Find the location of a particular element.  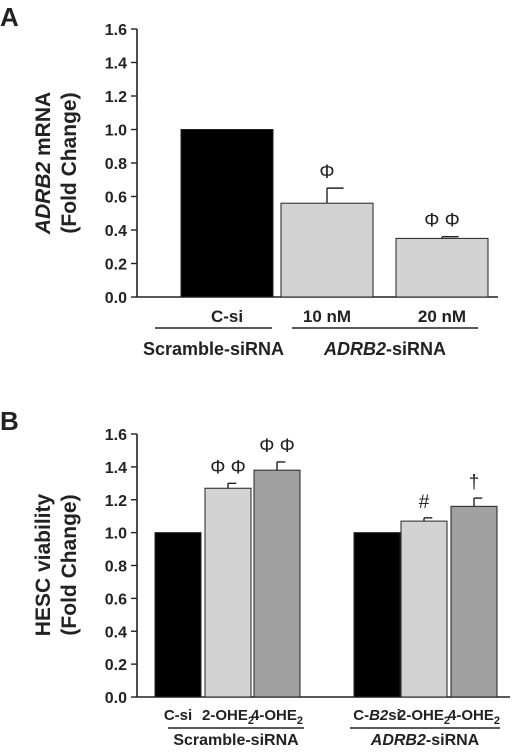

panel-a-y-tick-label: 0.8 is located at coordinates (116, 164).